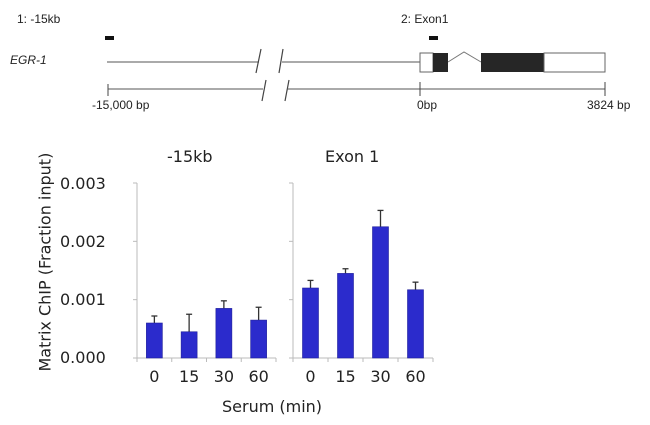 The image size is (650, 425). Describe the element at coordinates (355, 69) in the screenshot. I see `gene-diagram` at that location.